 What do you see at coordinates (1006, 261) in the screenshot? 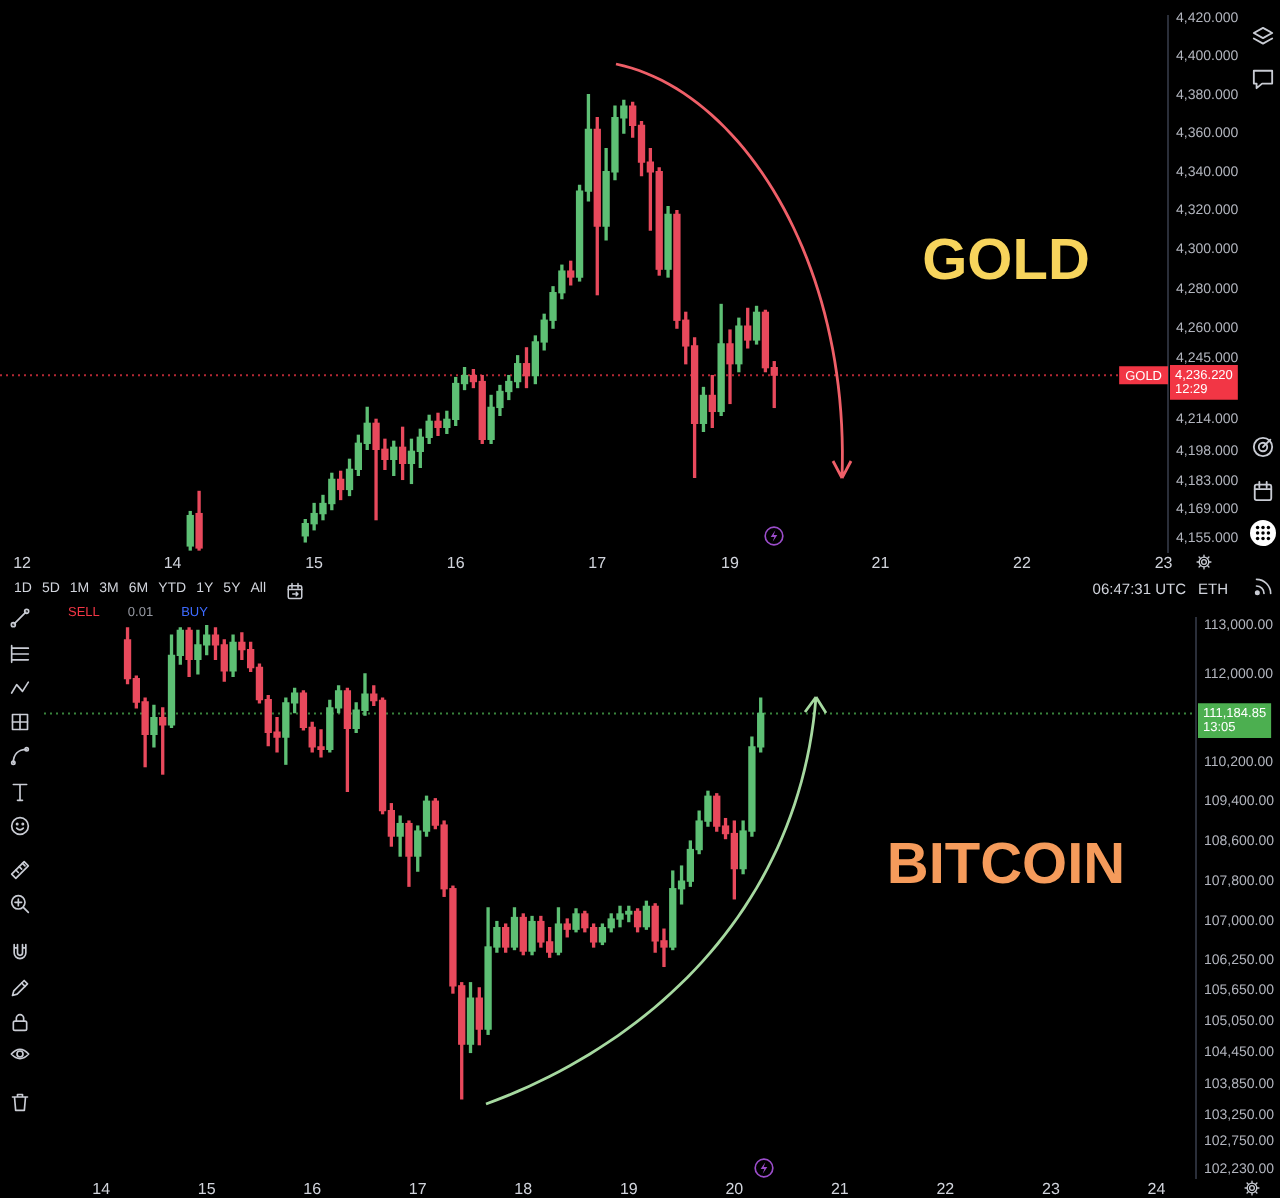
I see `text: GOLD` at bounding box center [1006, 261].